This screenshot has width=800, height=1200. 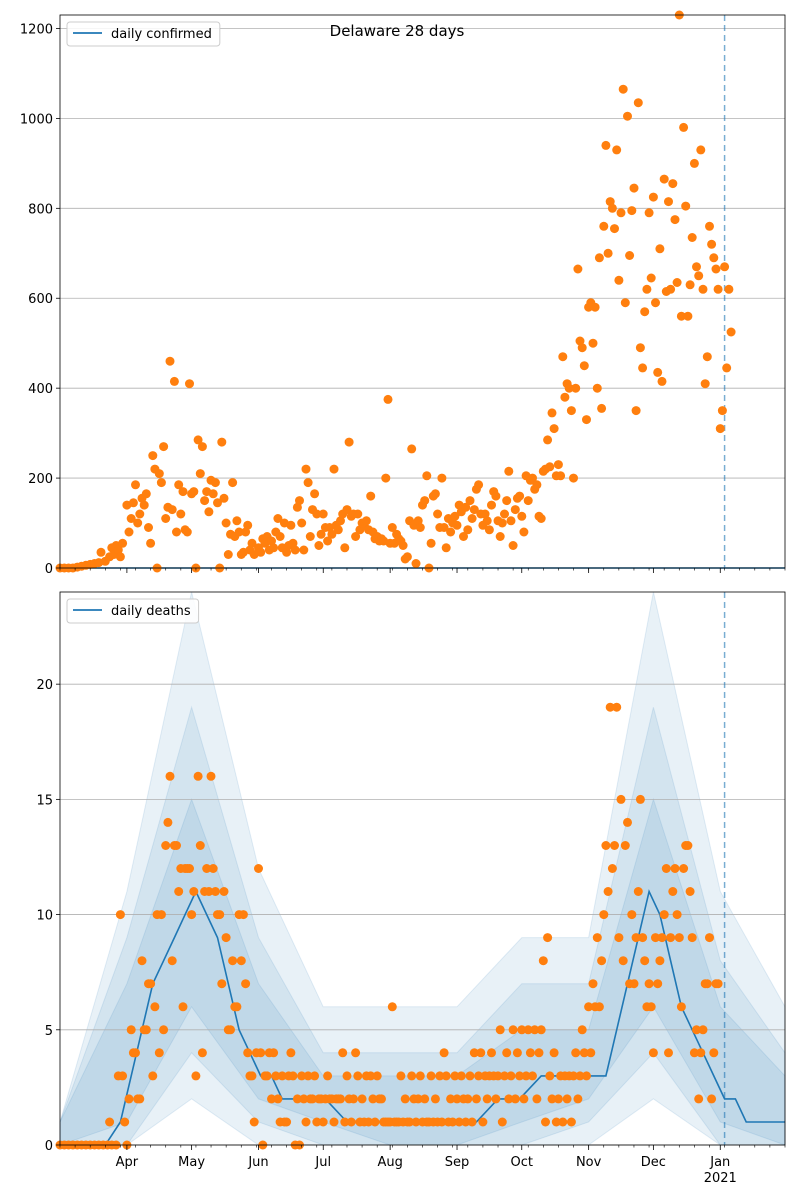 I want to click on y-tick-label: 10, so click(x=44, y=916).